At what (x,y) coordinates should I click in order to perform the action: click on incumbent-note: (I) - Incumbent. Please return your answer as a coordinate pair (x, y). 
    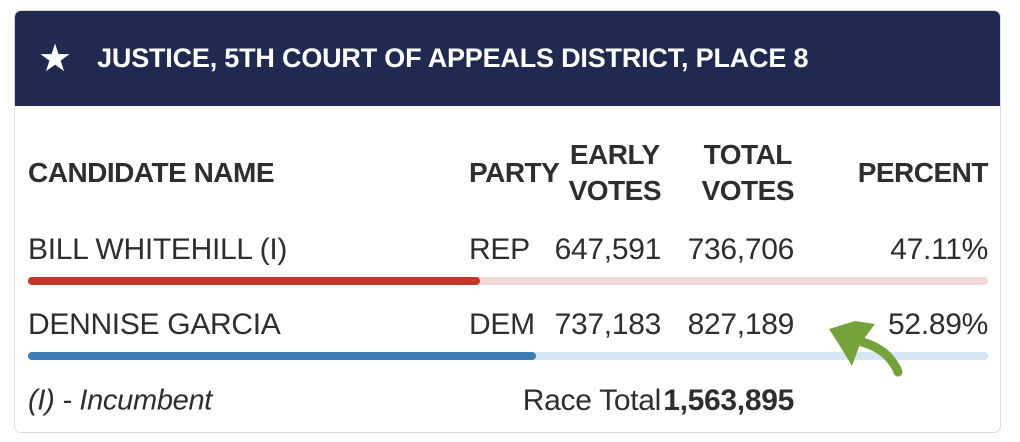
    Looking at the image, I should click on (120, 400).